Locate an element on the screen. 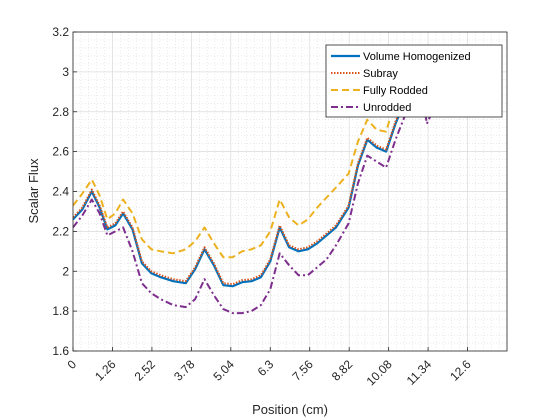 The width and height of the screenshot is (560, 420). y-tick-label: 2.6 is located at coordinates (60, 152).